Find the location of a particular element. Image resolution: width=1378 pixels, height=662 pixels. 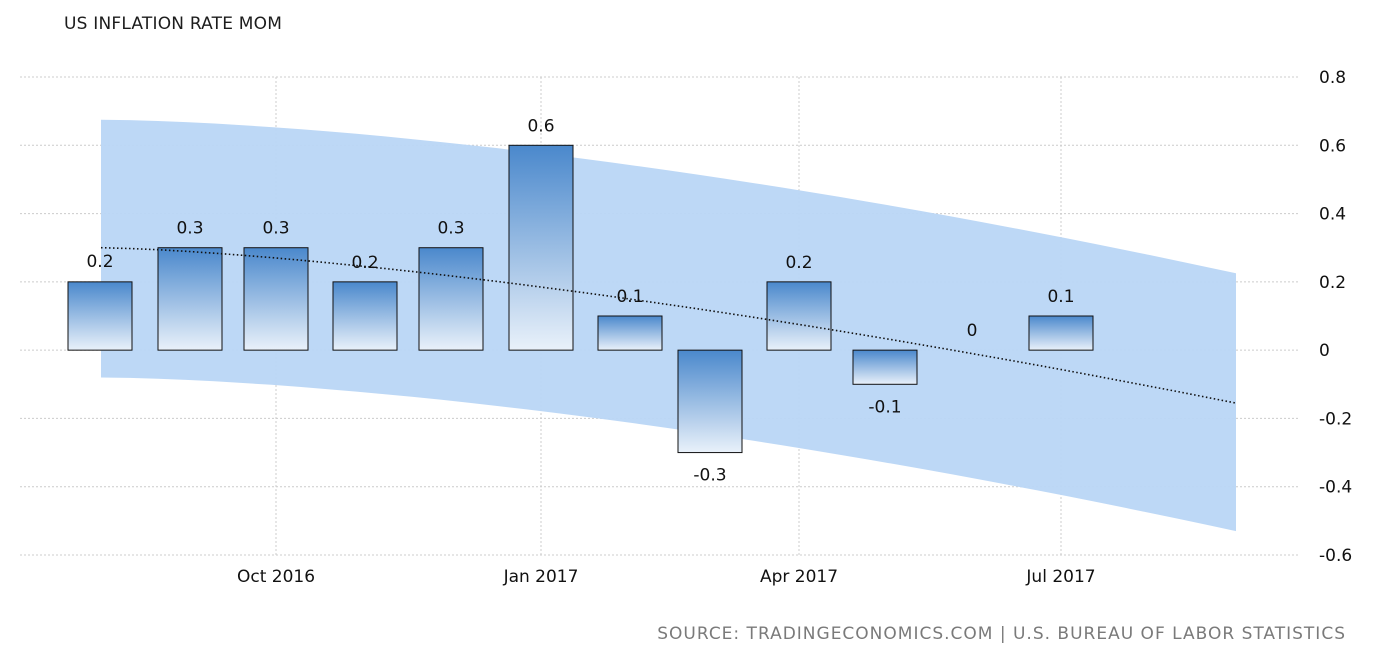

bar-value-label: 0.6 is located at coordinates (540, 126).